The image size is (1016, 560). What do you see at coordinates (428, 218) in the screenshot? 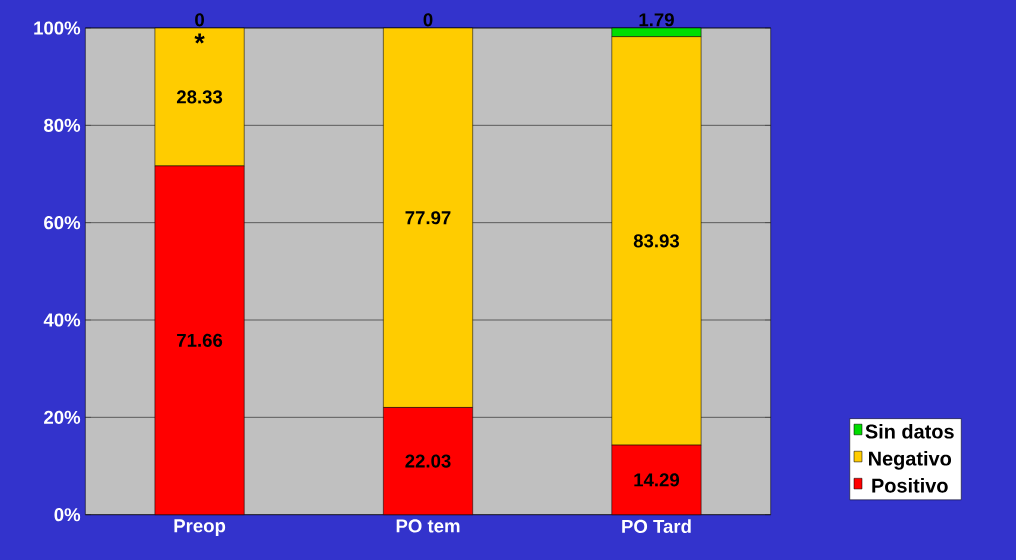
I see `data-label: 77.97` at bounding box center [428, 218].